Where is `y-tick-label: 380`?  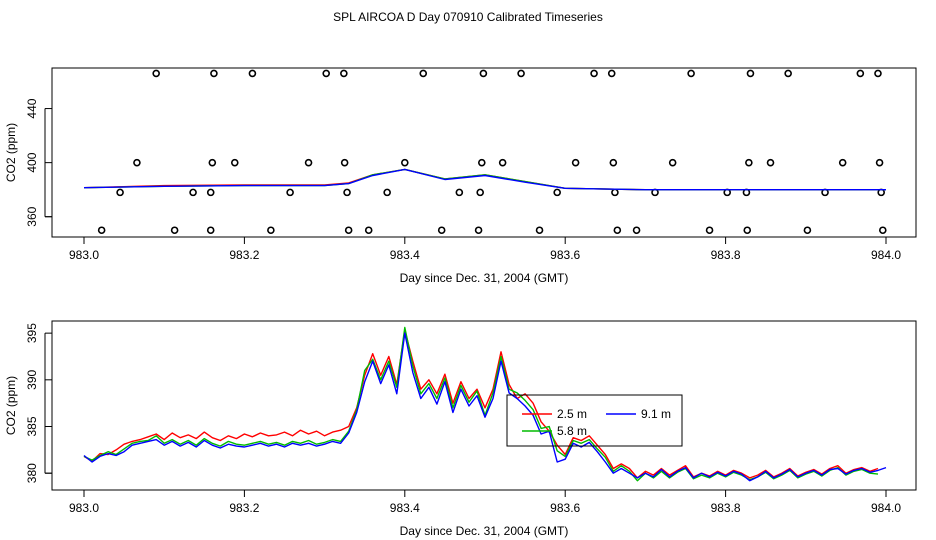
y-tick-label: 380 is located at coordinates (32, 473).